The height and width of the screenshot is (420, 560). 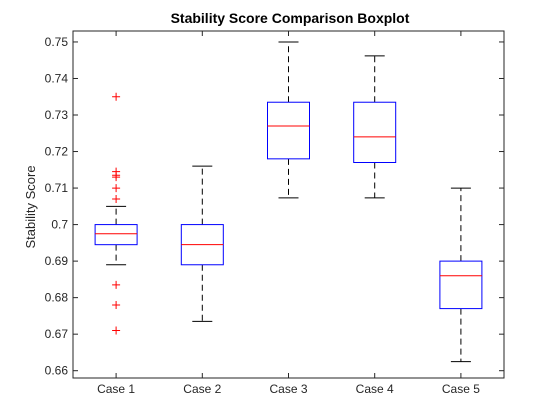 What do you see at coordinates (57, 78) in the screenshot?
I see `y-tick-label: 0.74` at bounding box center [57, 78].